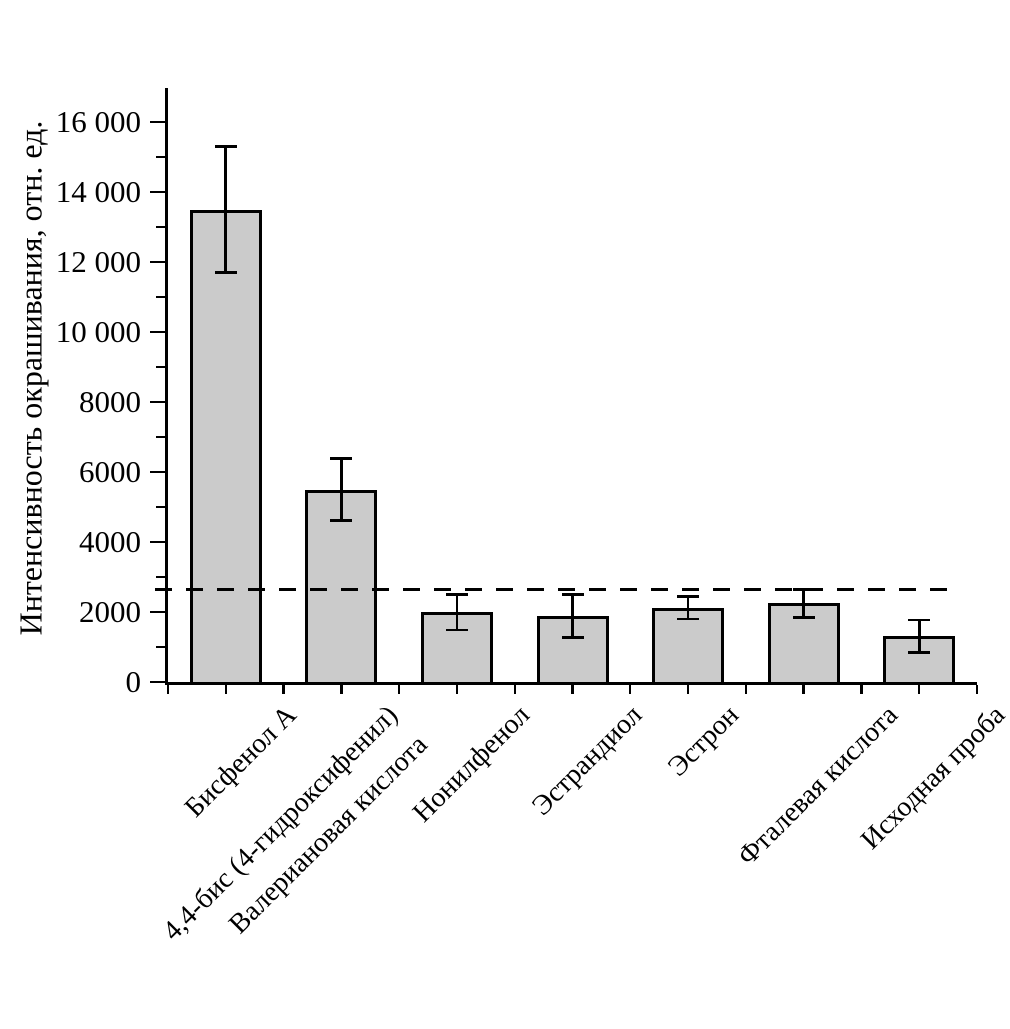 This screenshot has height=1029, width=1010. Describe the element at coordinates (703, 741) in the screenshot. I see `x-category-label-4: Эстрон` at that location.